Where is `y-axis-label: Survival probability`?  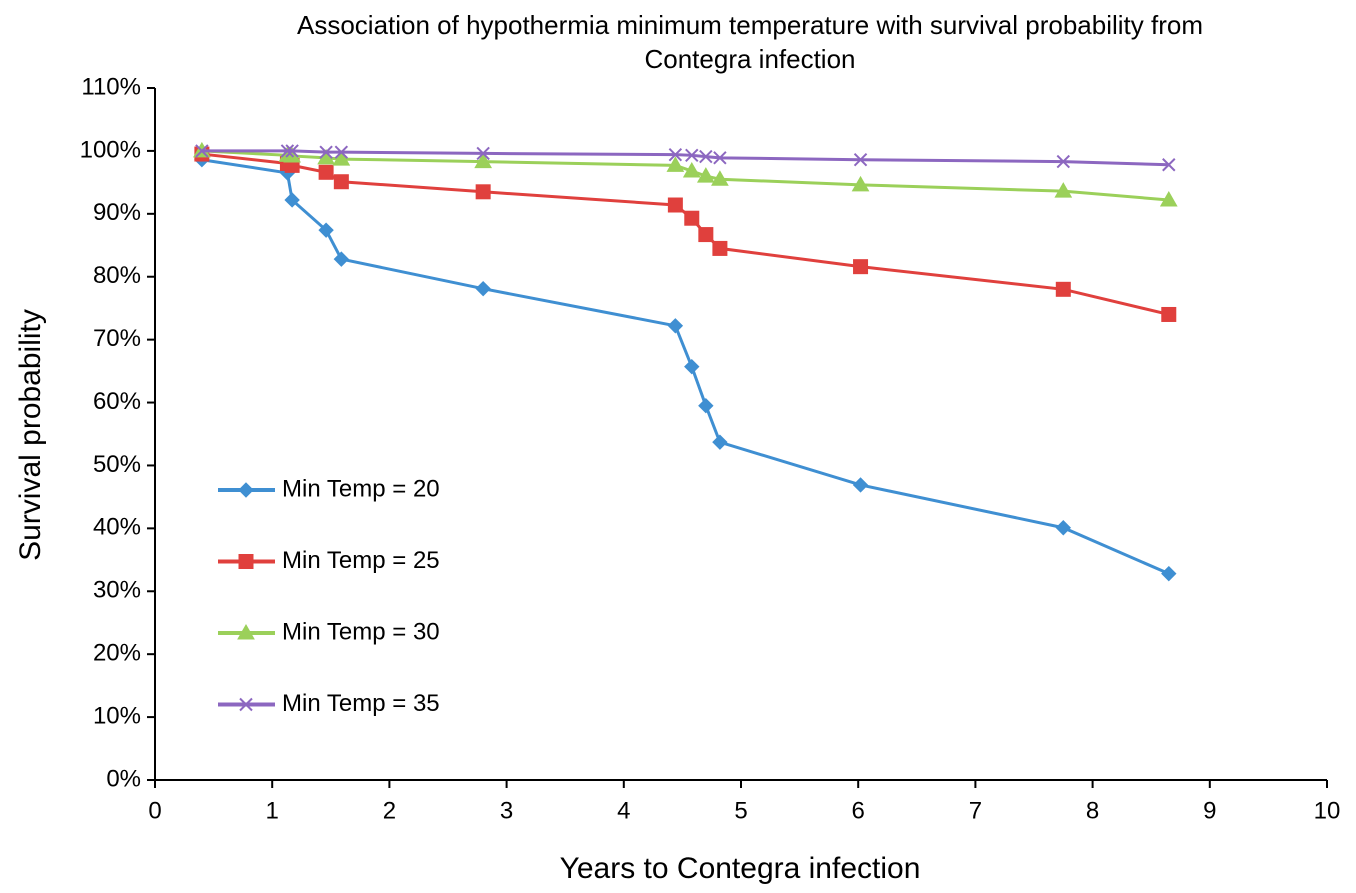
y-axis-label: Survival probability is located at coordinates (30, 435).